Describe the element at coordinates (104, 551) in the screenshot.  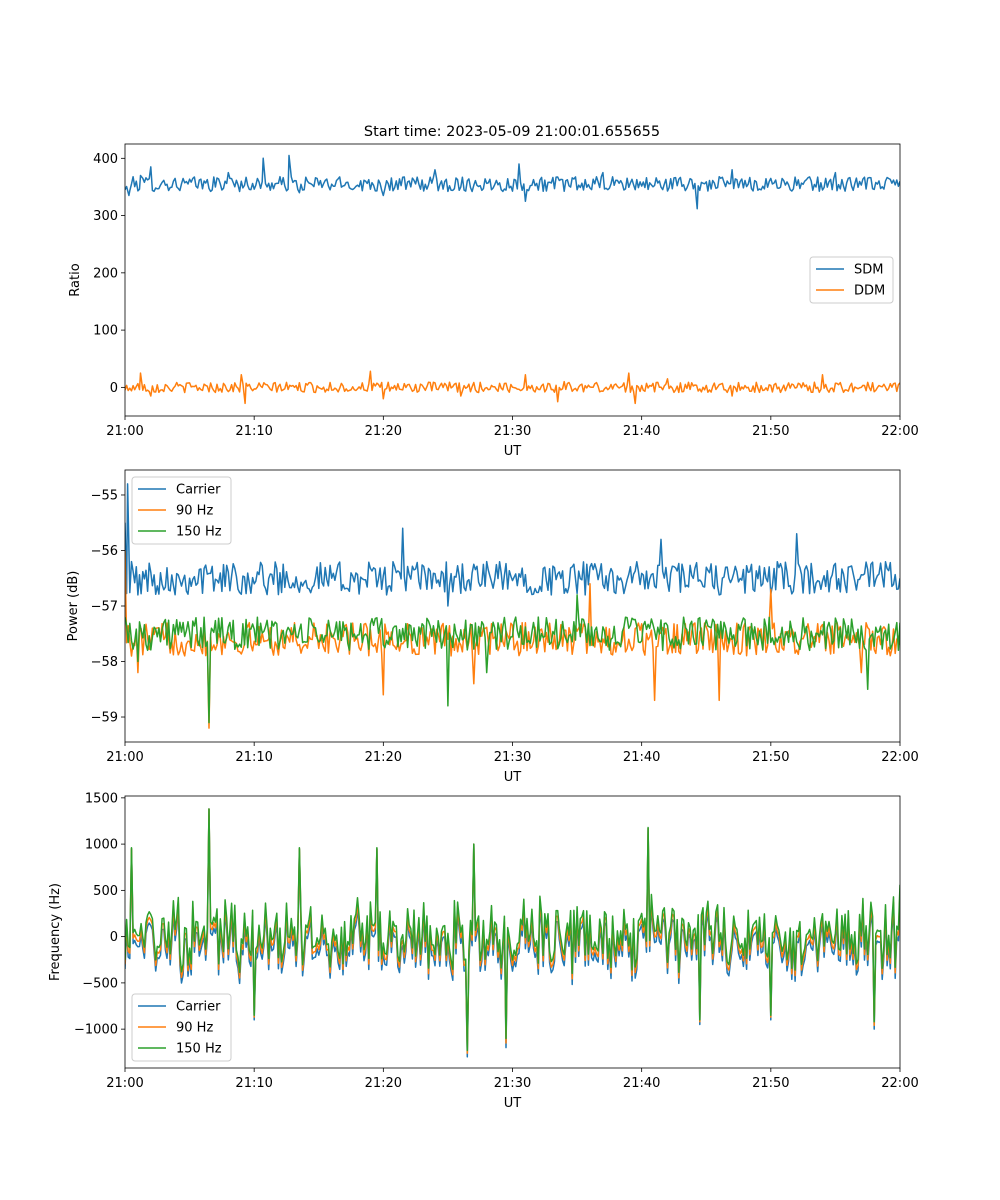
I see `y-tick-label: −56` at that location.